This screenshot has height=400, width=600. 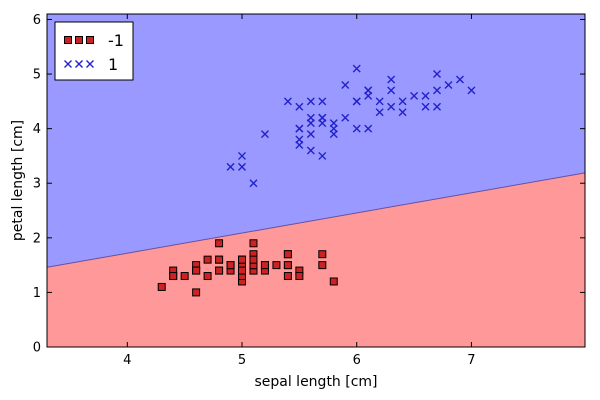 I want to click on y-tick-label: 3, so click(x=37, y=184).